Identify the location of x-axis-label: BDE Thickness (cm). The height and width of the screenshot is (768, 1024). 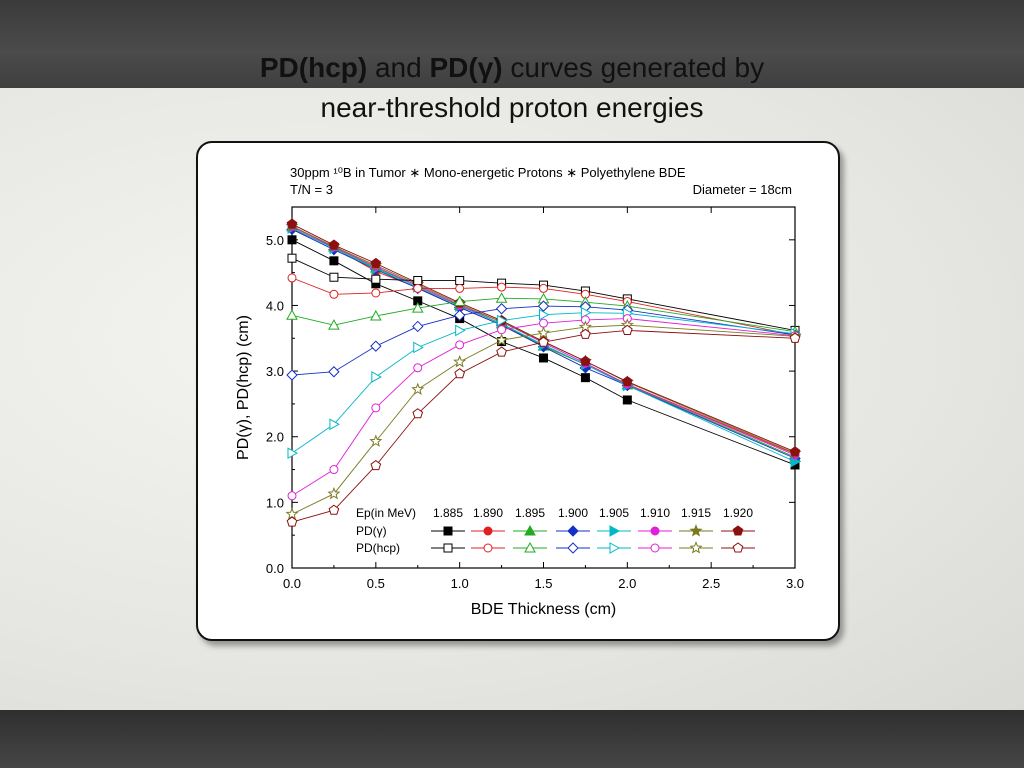
(544, 609).